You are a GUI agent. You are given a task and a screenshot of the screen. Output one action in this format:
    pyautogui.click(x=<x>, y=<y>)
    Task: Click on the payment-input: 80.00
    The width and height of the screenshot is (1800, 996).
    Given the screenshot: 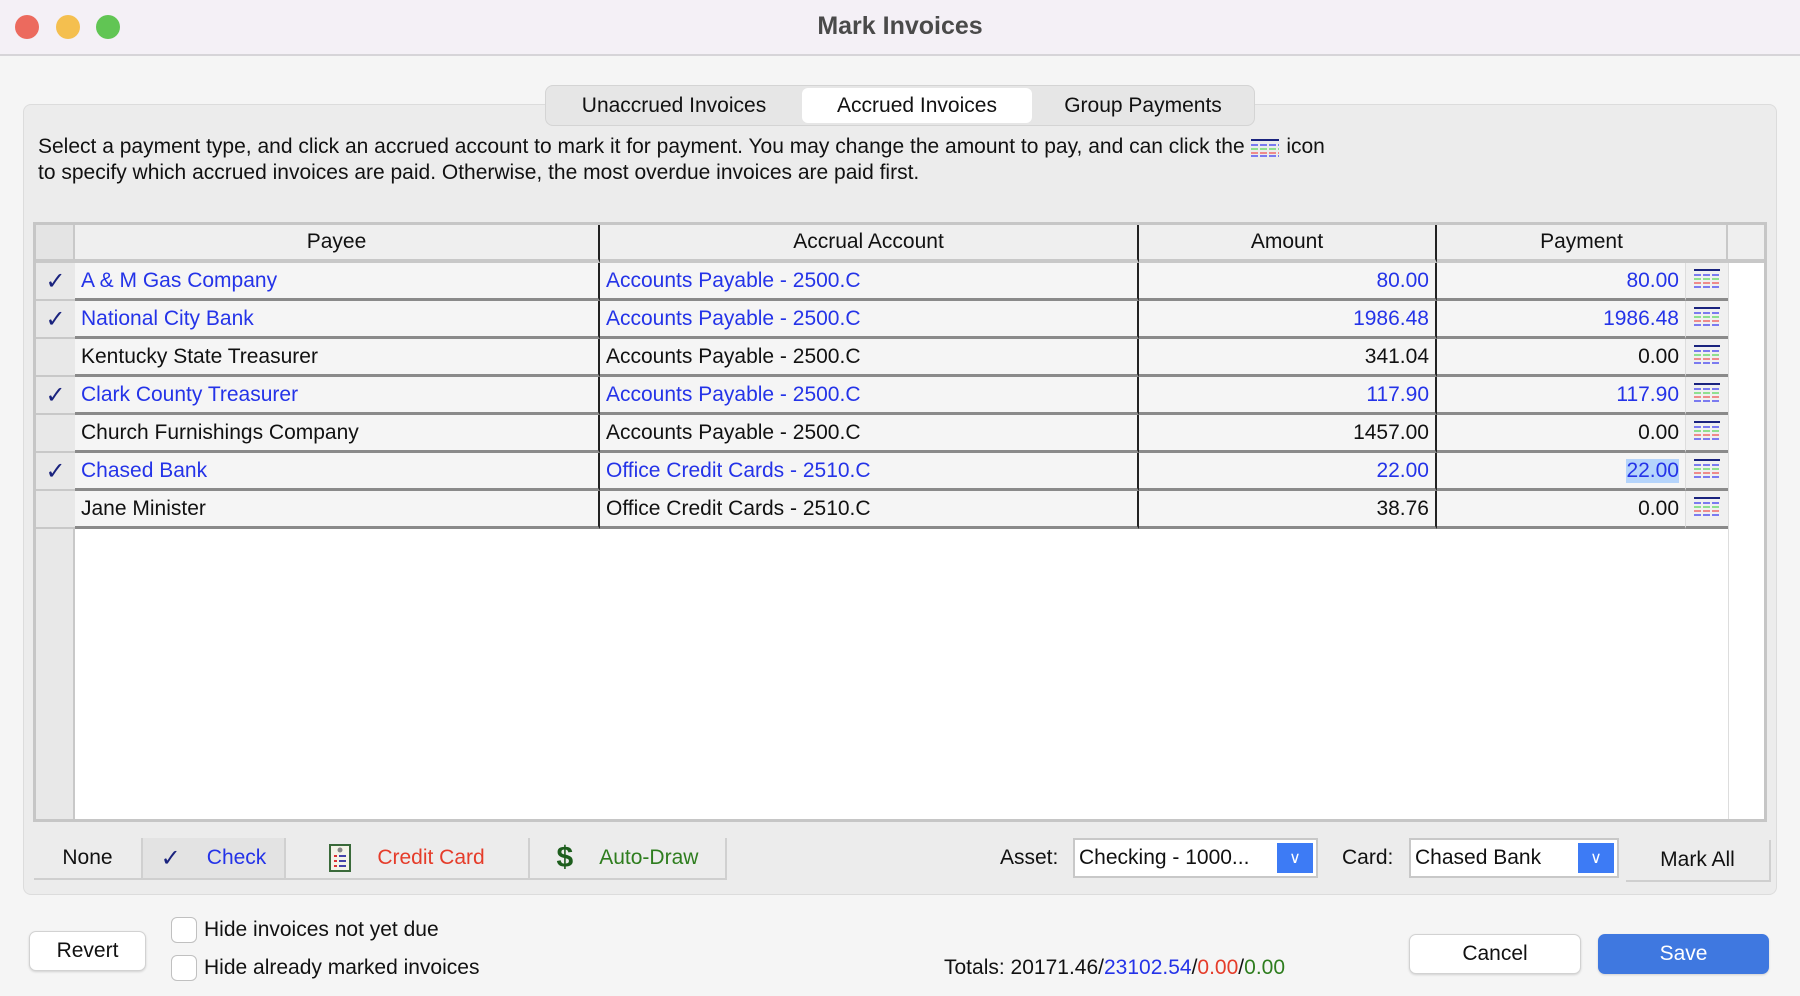 What is the action you would take?
    pyautogui.click(x=1652, y=280)
    